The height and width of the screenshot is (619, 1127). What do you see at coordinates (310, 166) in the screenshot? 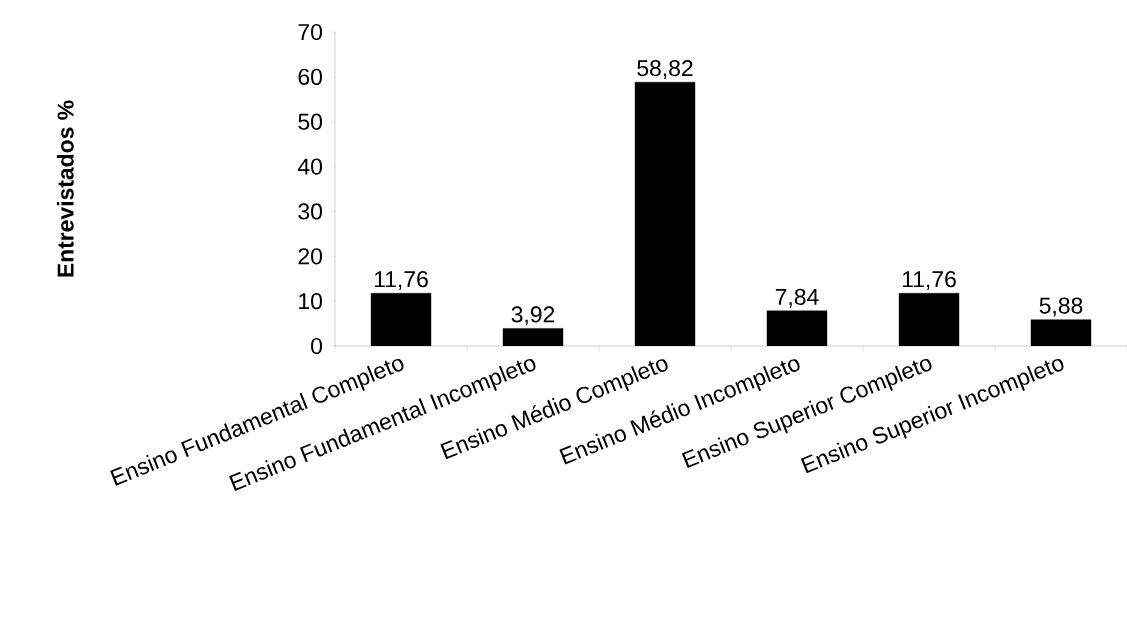
I see `y-tick-label: 40` at bounding box center [310, 166].